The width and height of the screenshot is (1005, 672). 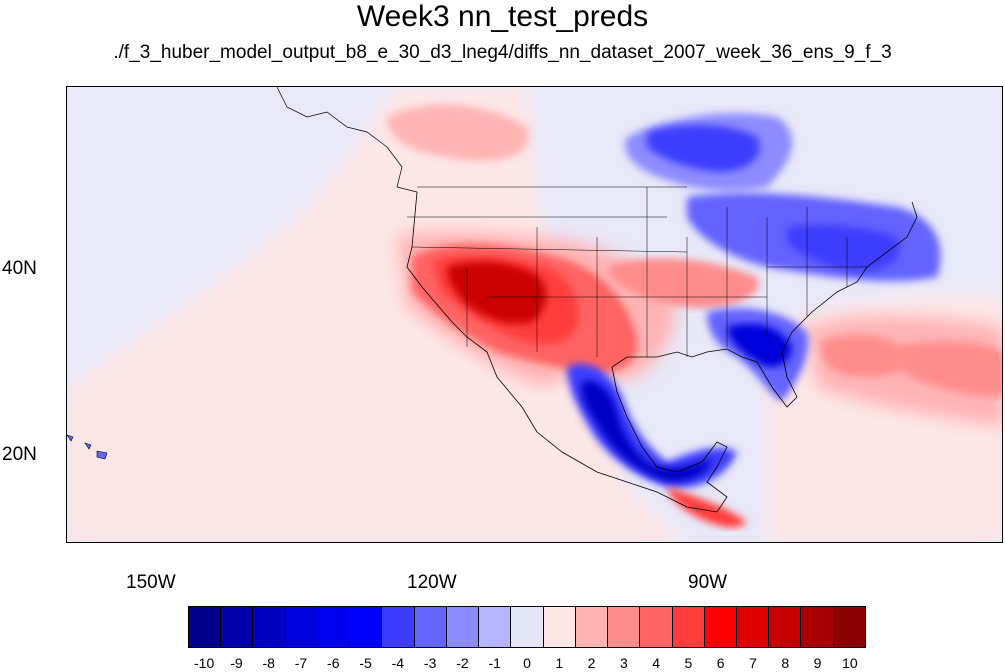 What do you see at coordinates (688, 663) in the screenshot?
I see `colorbar-label: 5` at bounding box center [688, 663].